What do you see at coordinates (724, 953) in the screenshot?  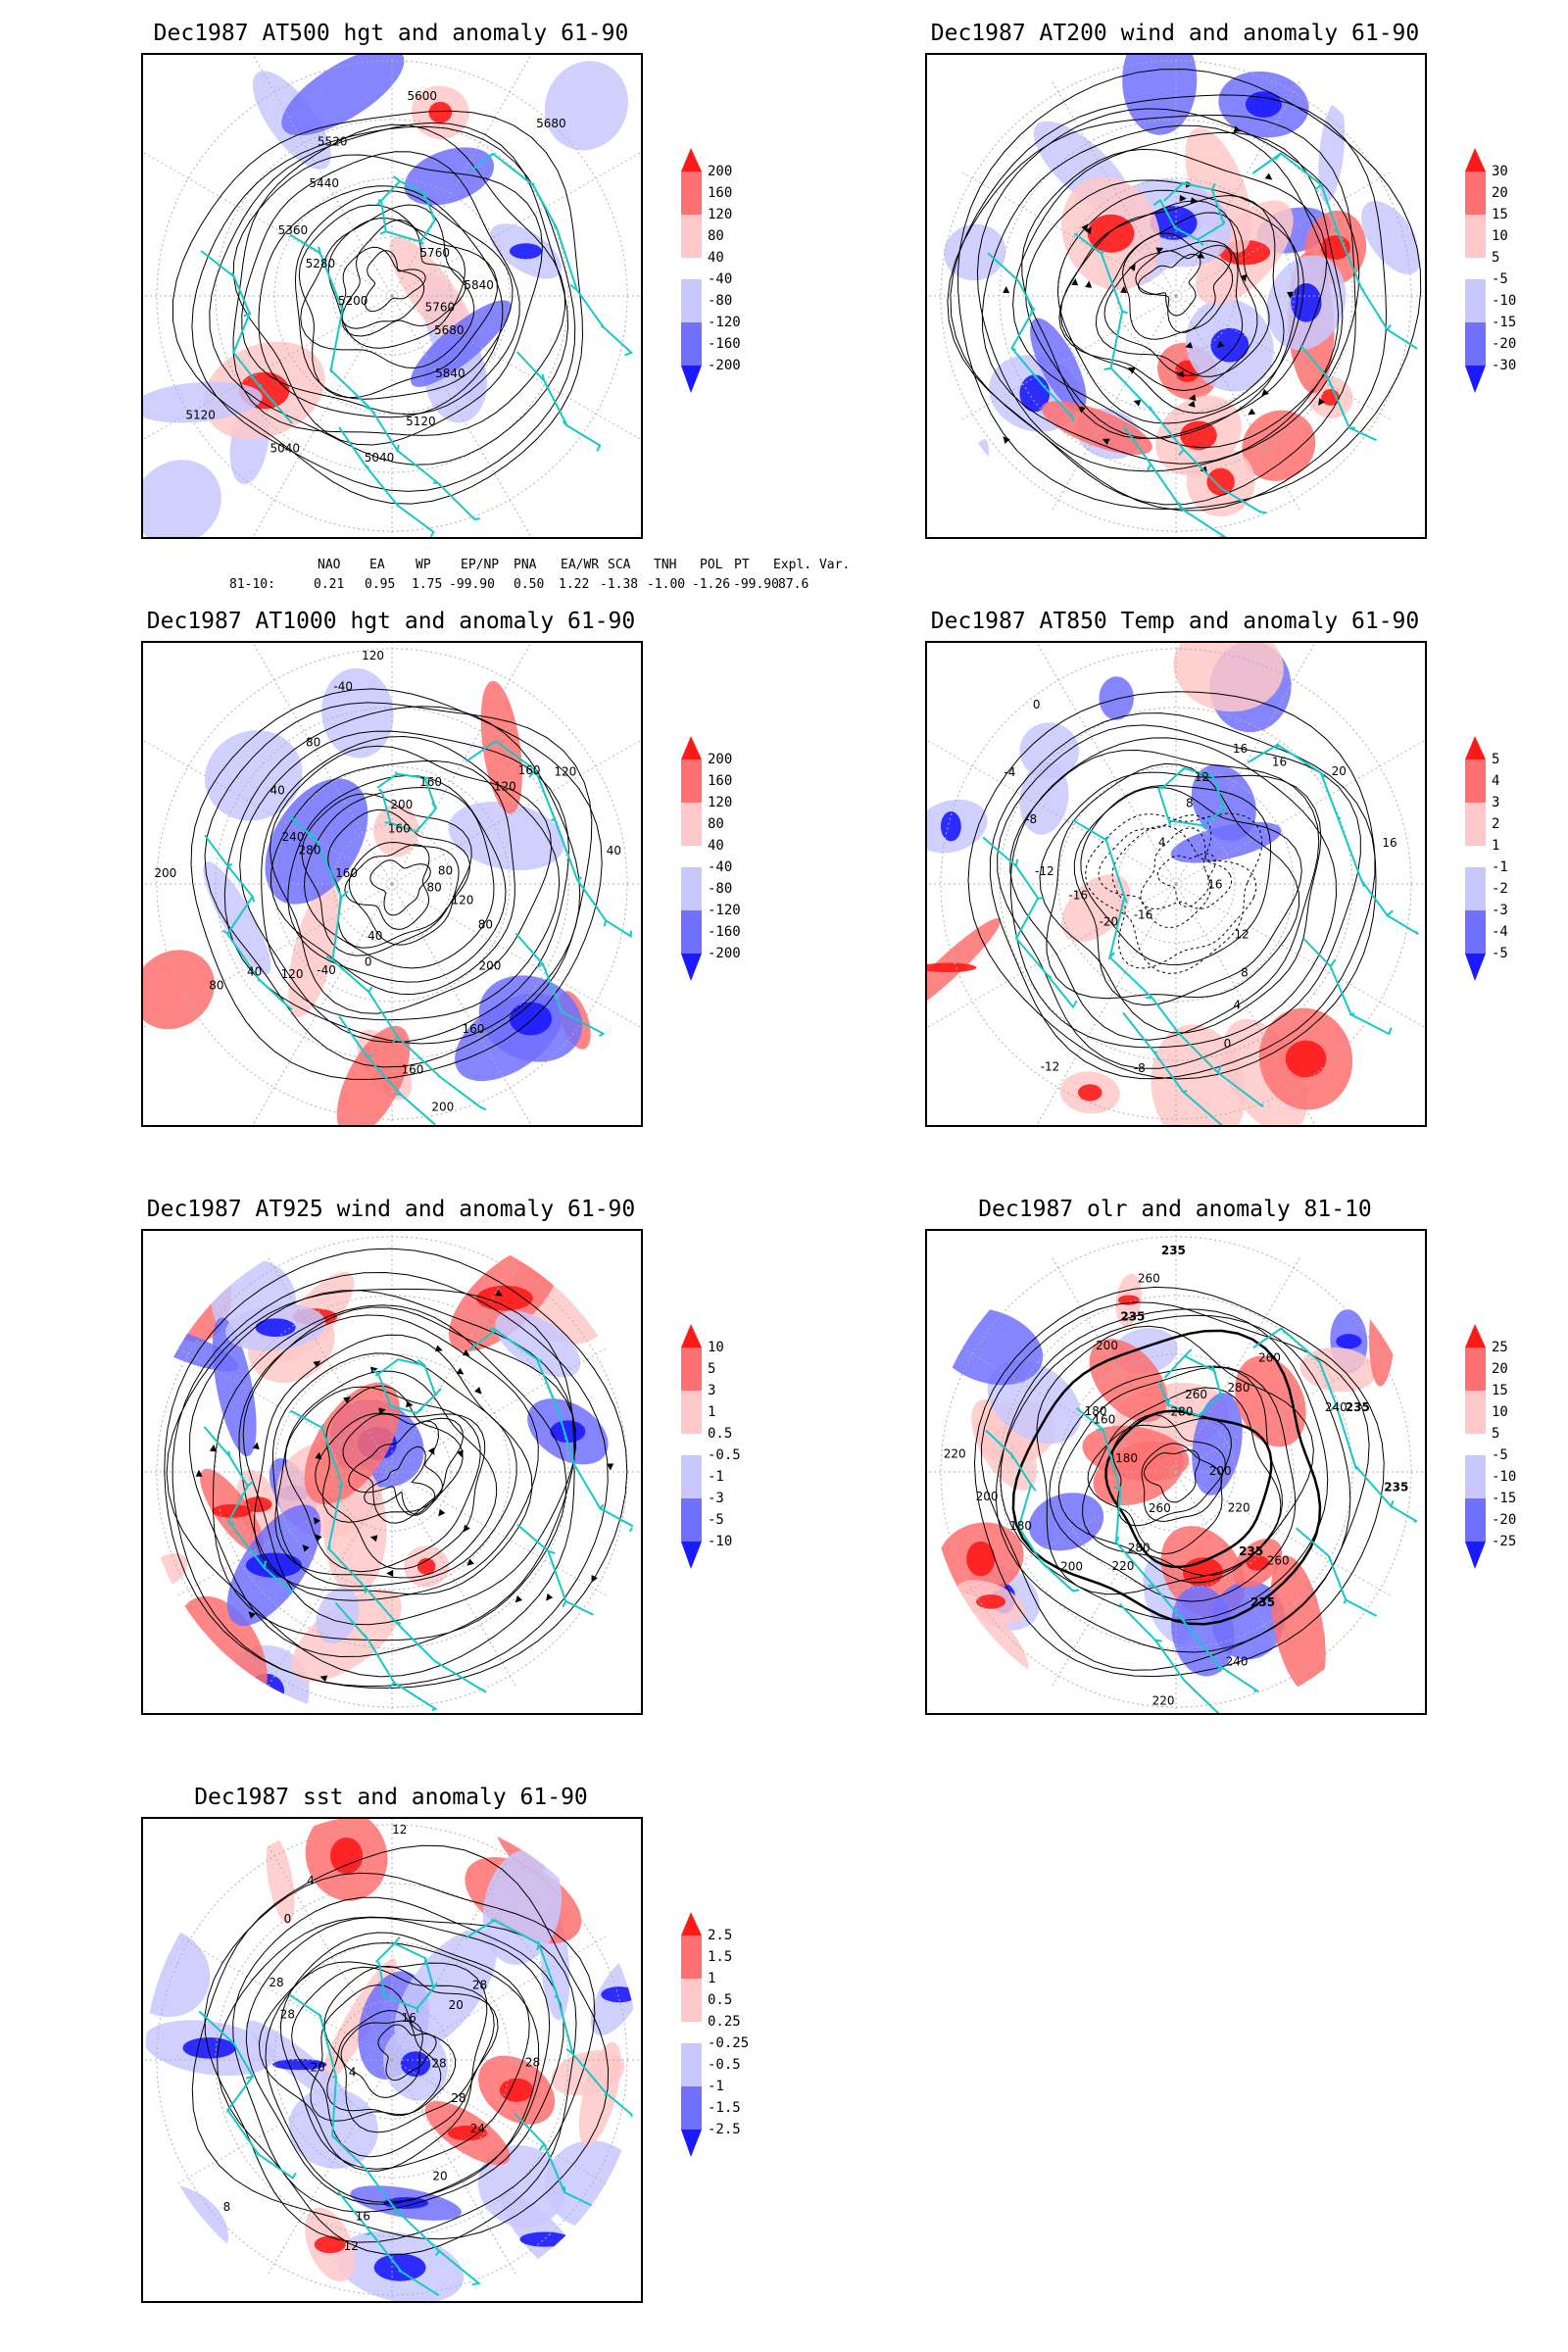 I see `colorbar-tick-label: -200` at bounding box center [724, 953].